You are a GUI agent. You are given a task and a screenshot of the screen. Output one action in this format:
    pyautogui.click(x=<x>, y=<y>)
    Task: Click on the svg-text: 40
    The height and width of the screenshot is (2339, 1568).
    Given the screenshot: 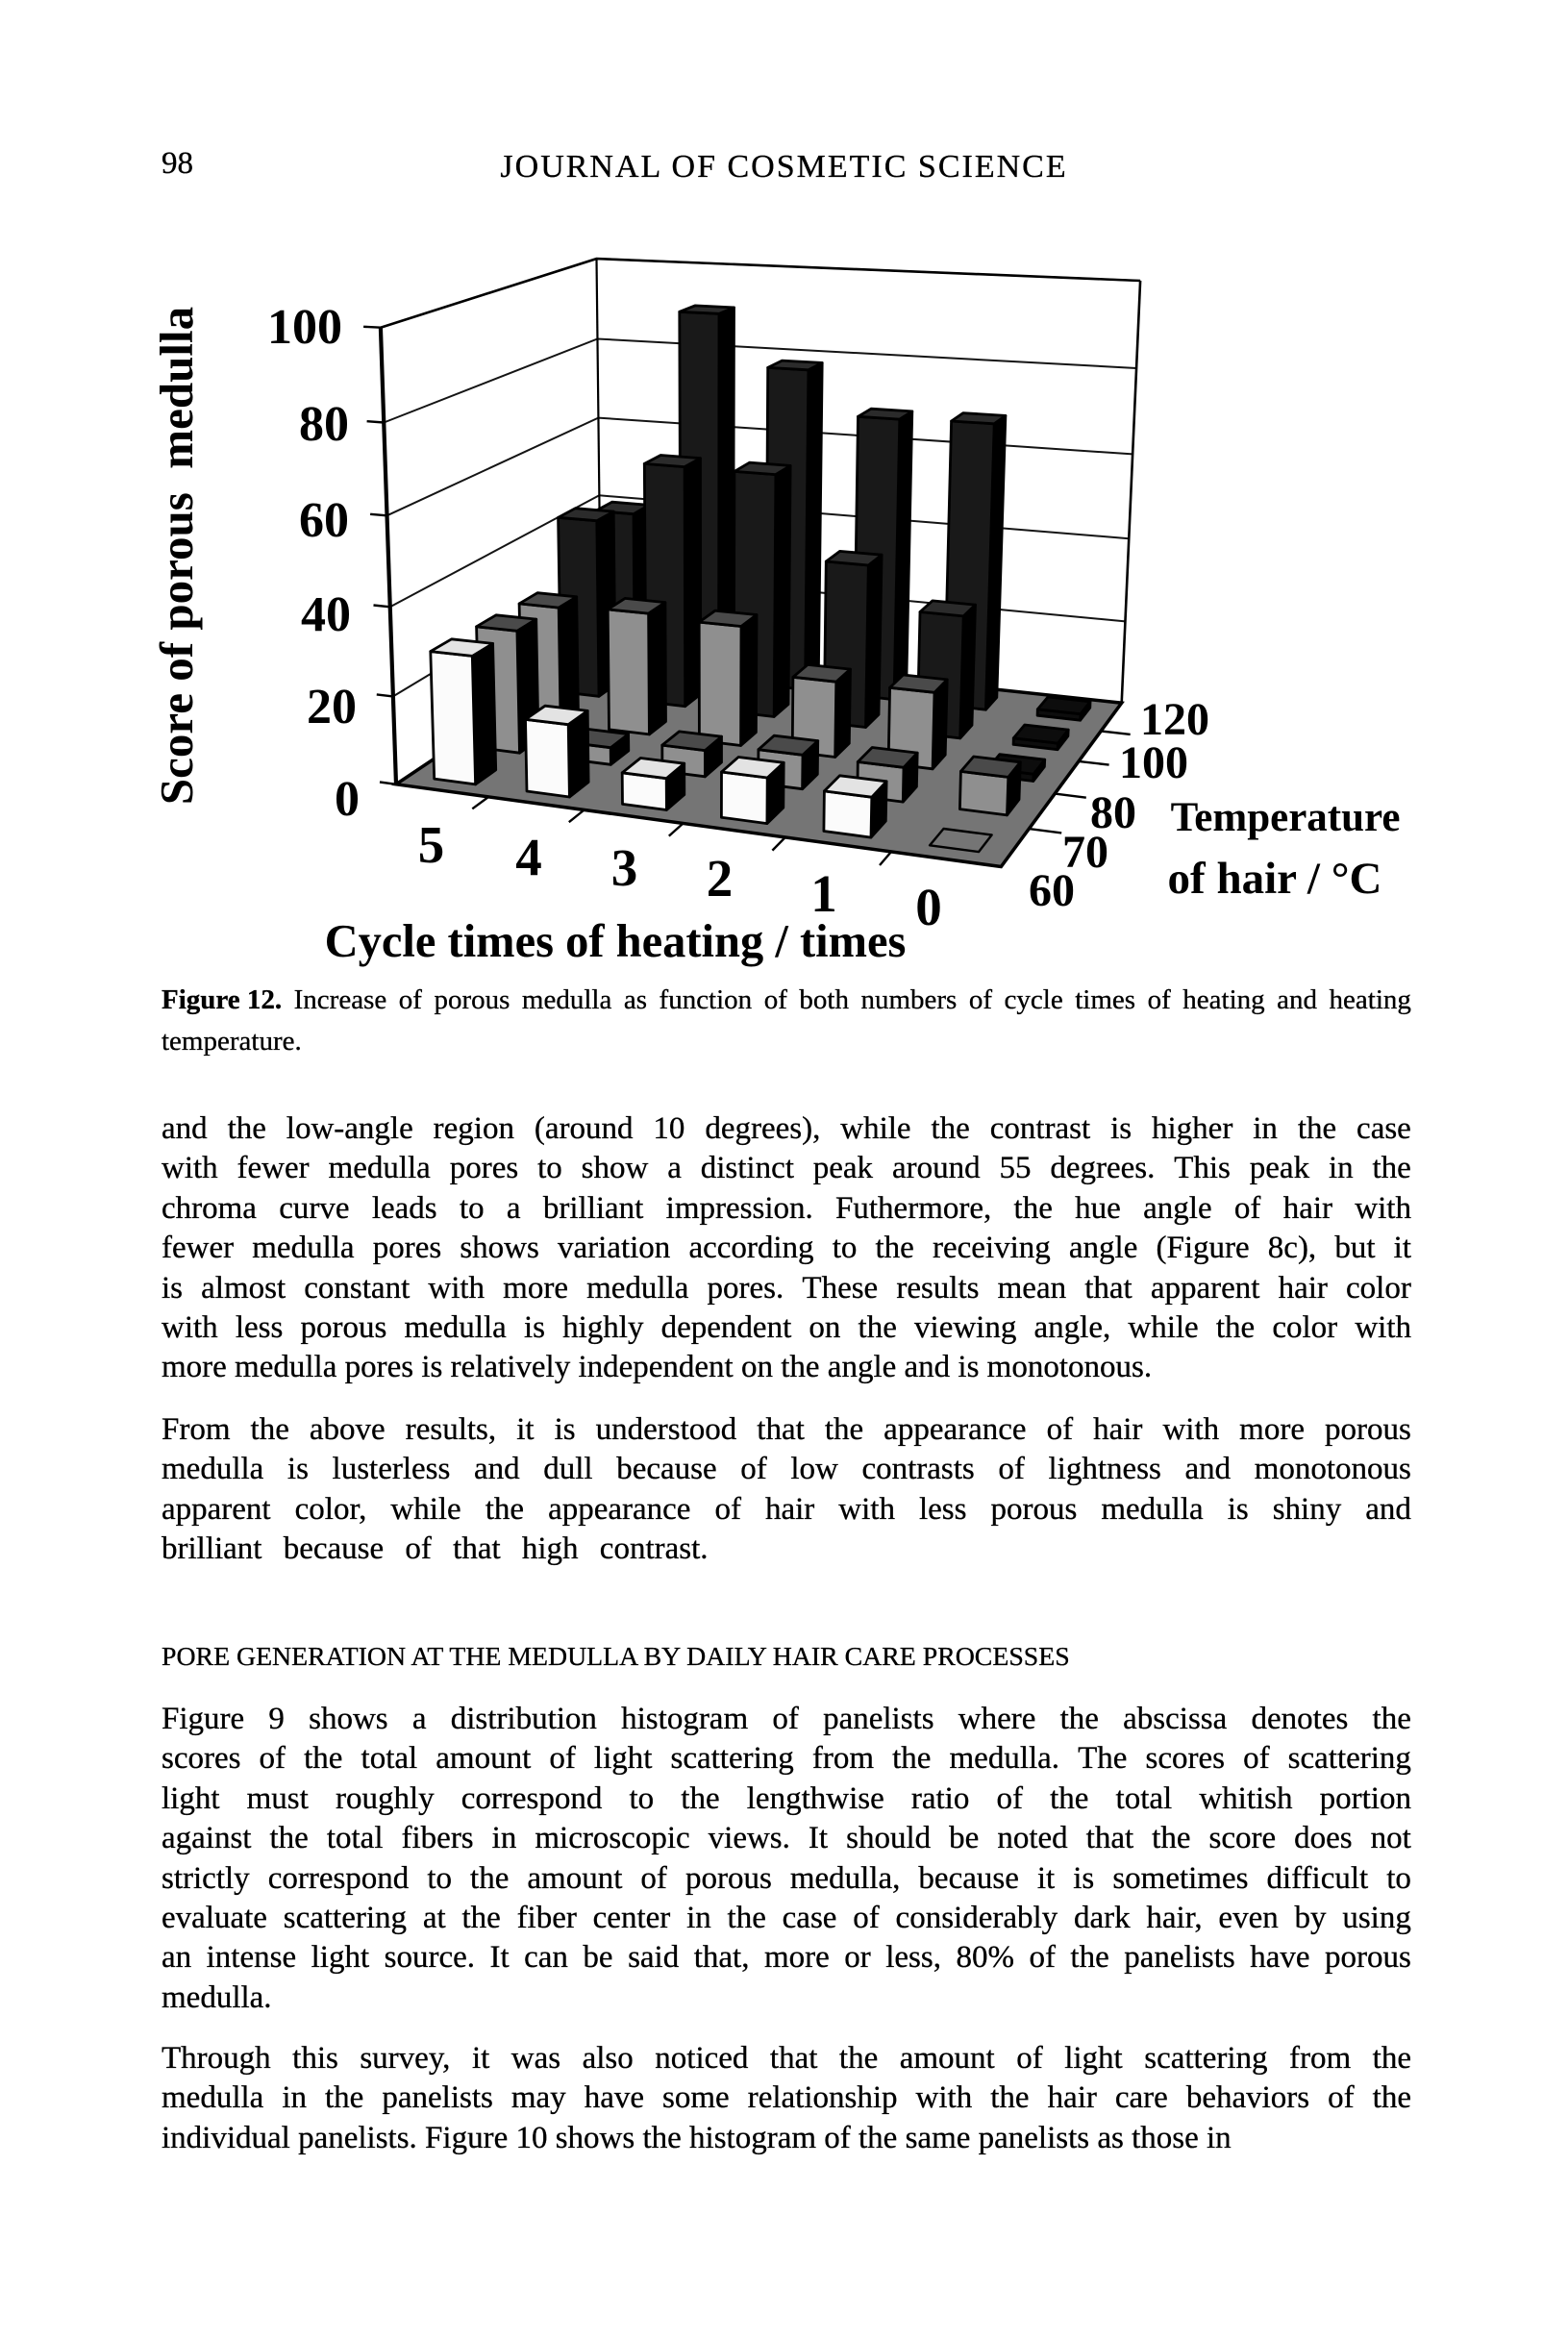 What is the action you would take?
    pyautogui.click(x=326, y=614)
    